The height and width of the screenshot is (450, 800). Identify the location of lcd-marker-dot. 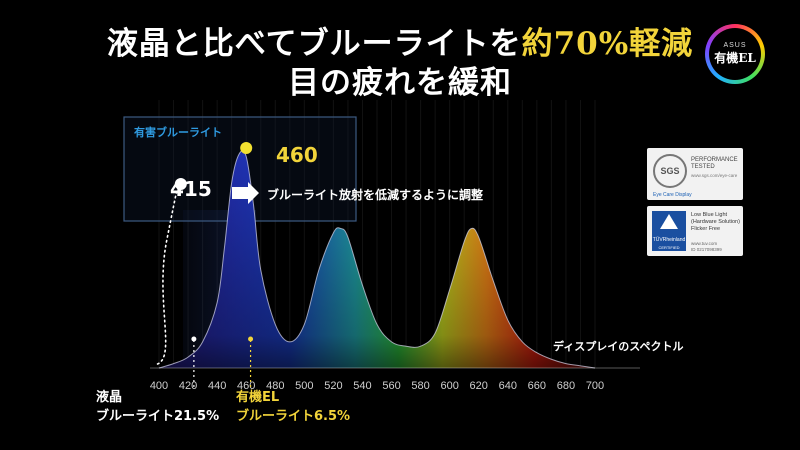
(194, 339).